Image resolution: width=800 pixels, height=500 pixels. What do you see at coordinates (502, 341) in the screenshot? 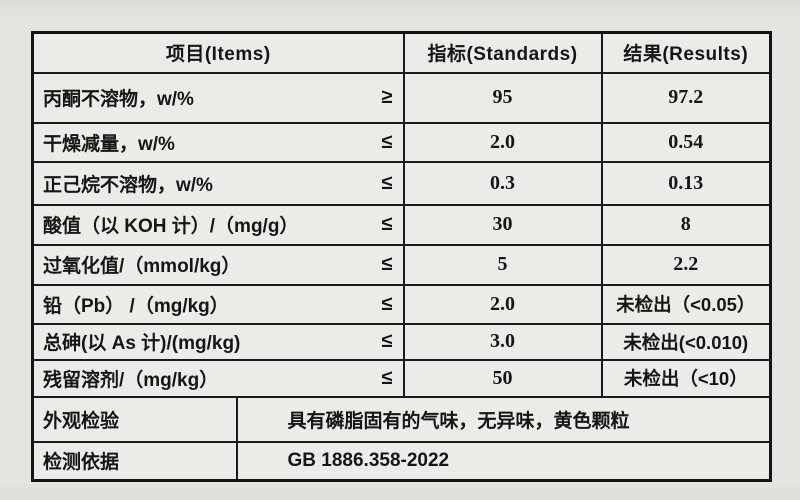
I see `standard-value: 3.0` at bounding box center [502, 341].